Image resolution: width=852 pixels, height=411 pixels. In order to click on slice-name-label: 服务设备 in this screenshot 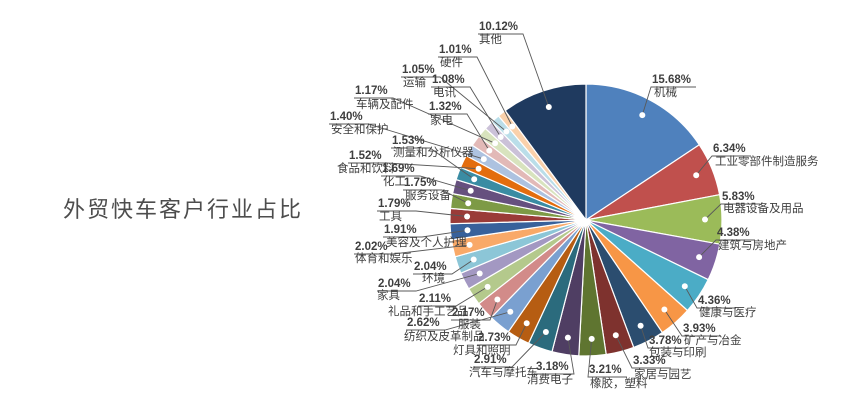, I will do `click(428, 196)`.